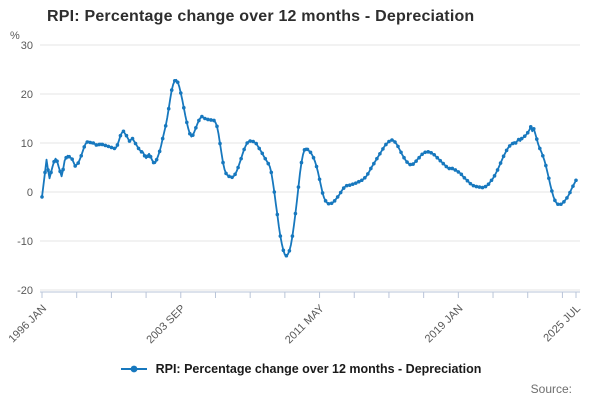 The width and height of the screenshot is (600, 400). I want to click on source-label: Source:, so click(551, 389).